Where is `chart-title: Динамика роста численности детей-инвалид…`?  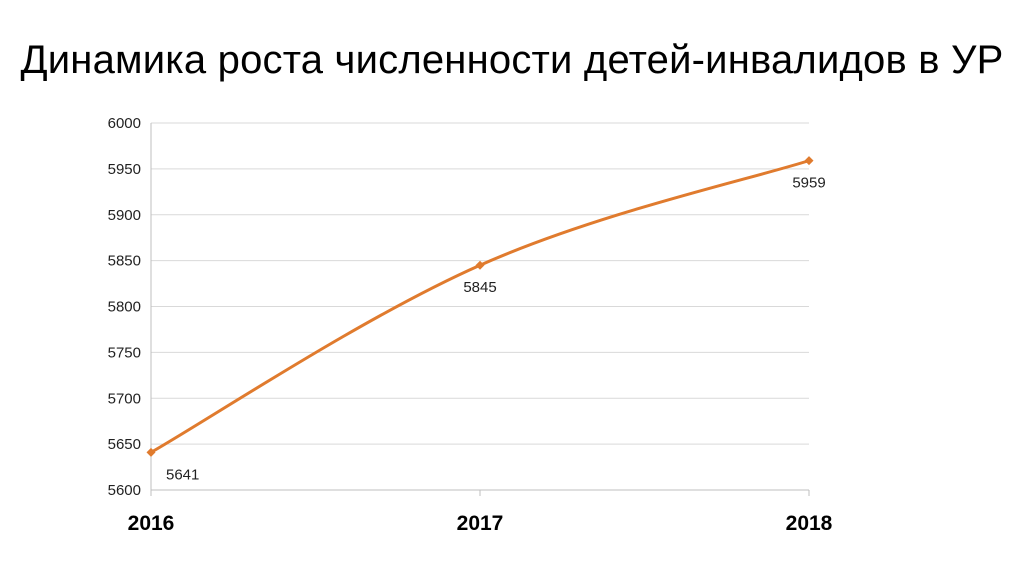
chart-title: Динамика роста численности детей-инвалид… is located at coordinates (512, 60).